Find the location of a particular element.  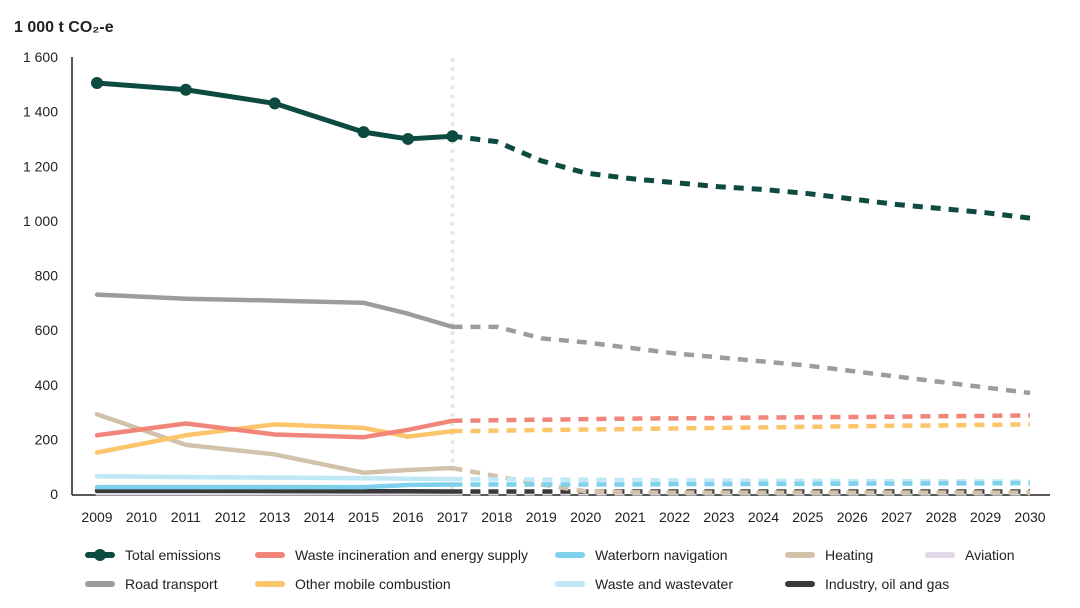

x-tick-label: 2024 is located at coordinates (763, 517).